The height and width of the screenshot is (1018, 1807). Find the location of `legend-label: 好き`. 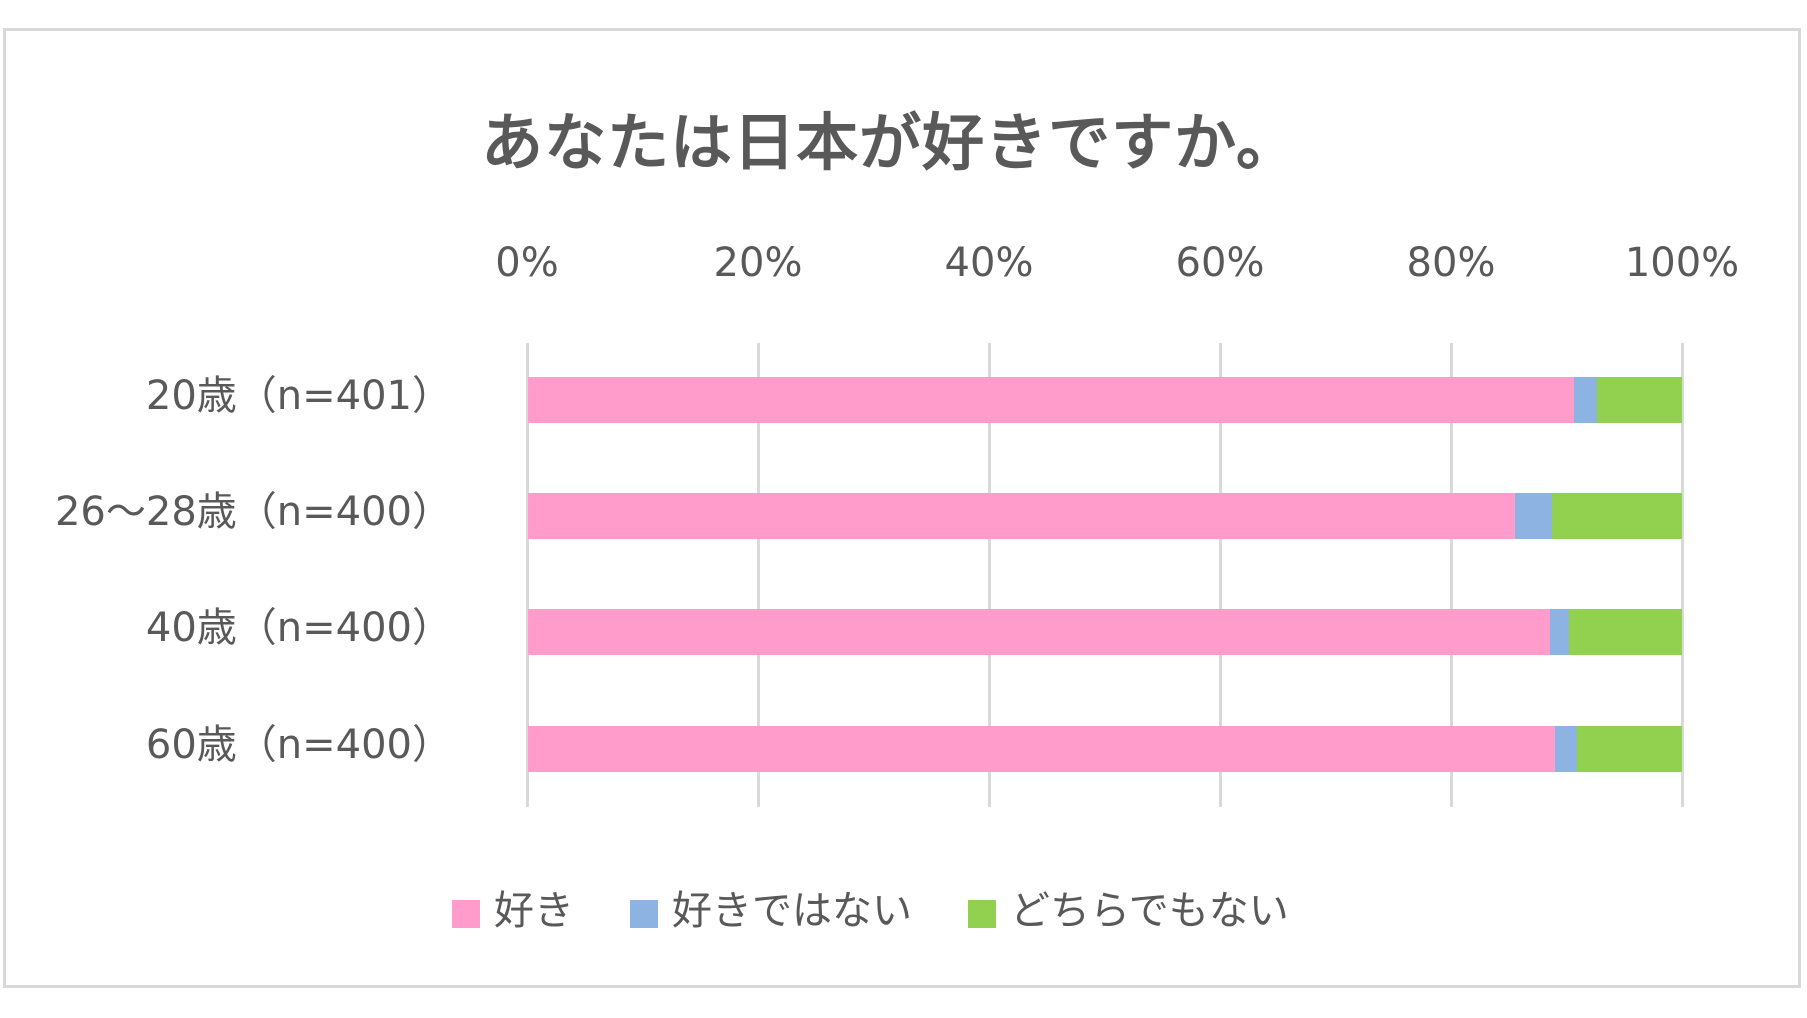

legend-label: 好き is located at coordinates (534, 911).